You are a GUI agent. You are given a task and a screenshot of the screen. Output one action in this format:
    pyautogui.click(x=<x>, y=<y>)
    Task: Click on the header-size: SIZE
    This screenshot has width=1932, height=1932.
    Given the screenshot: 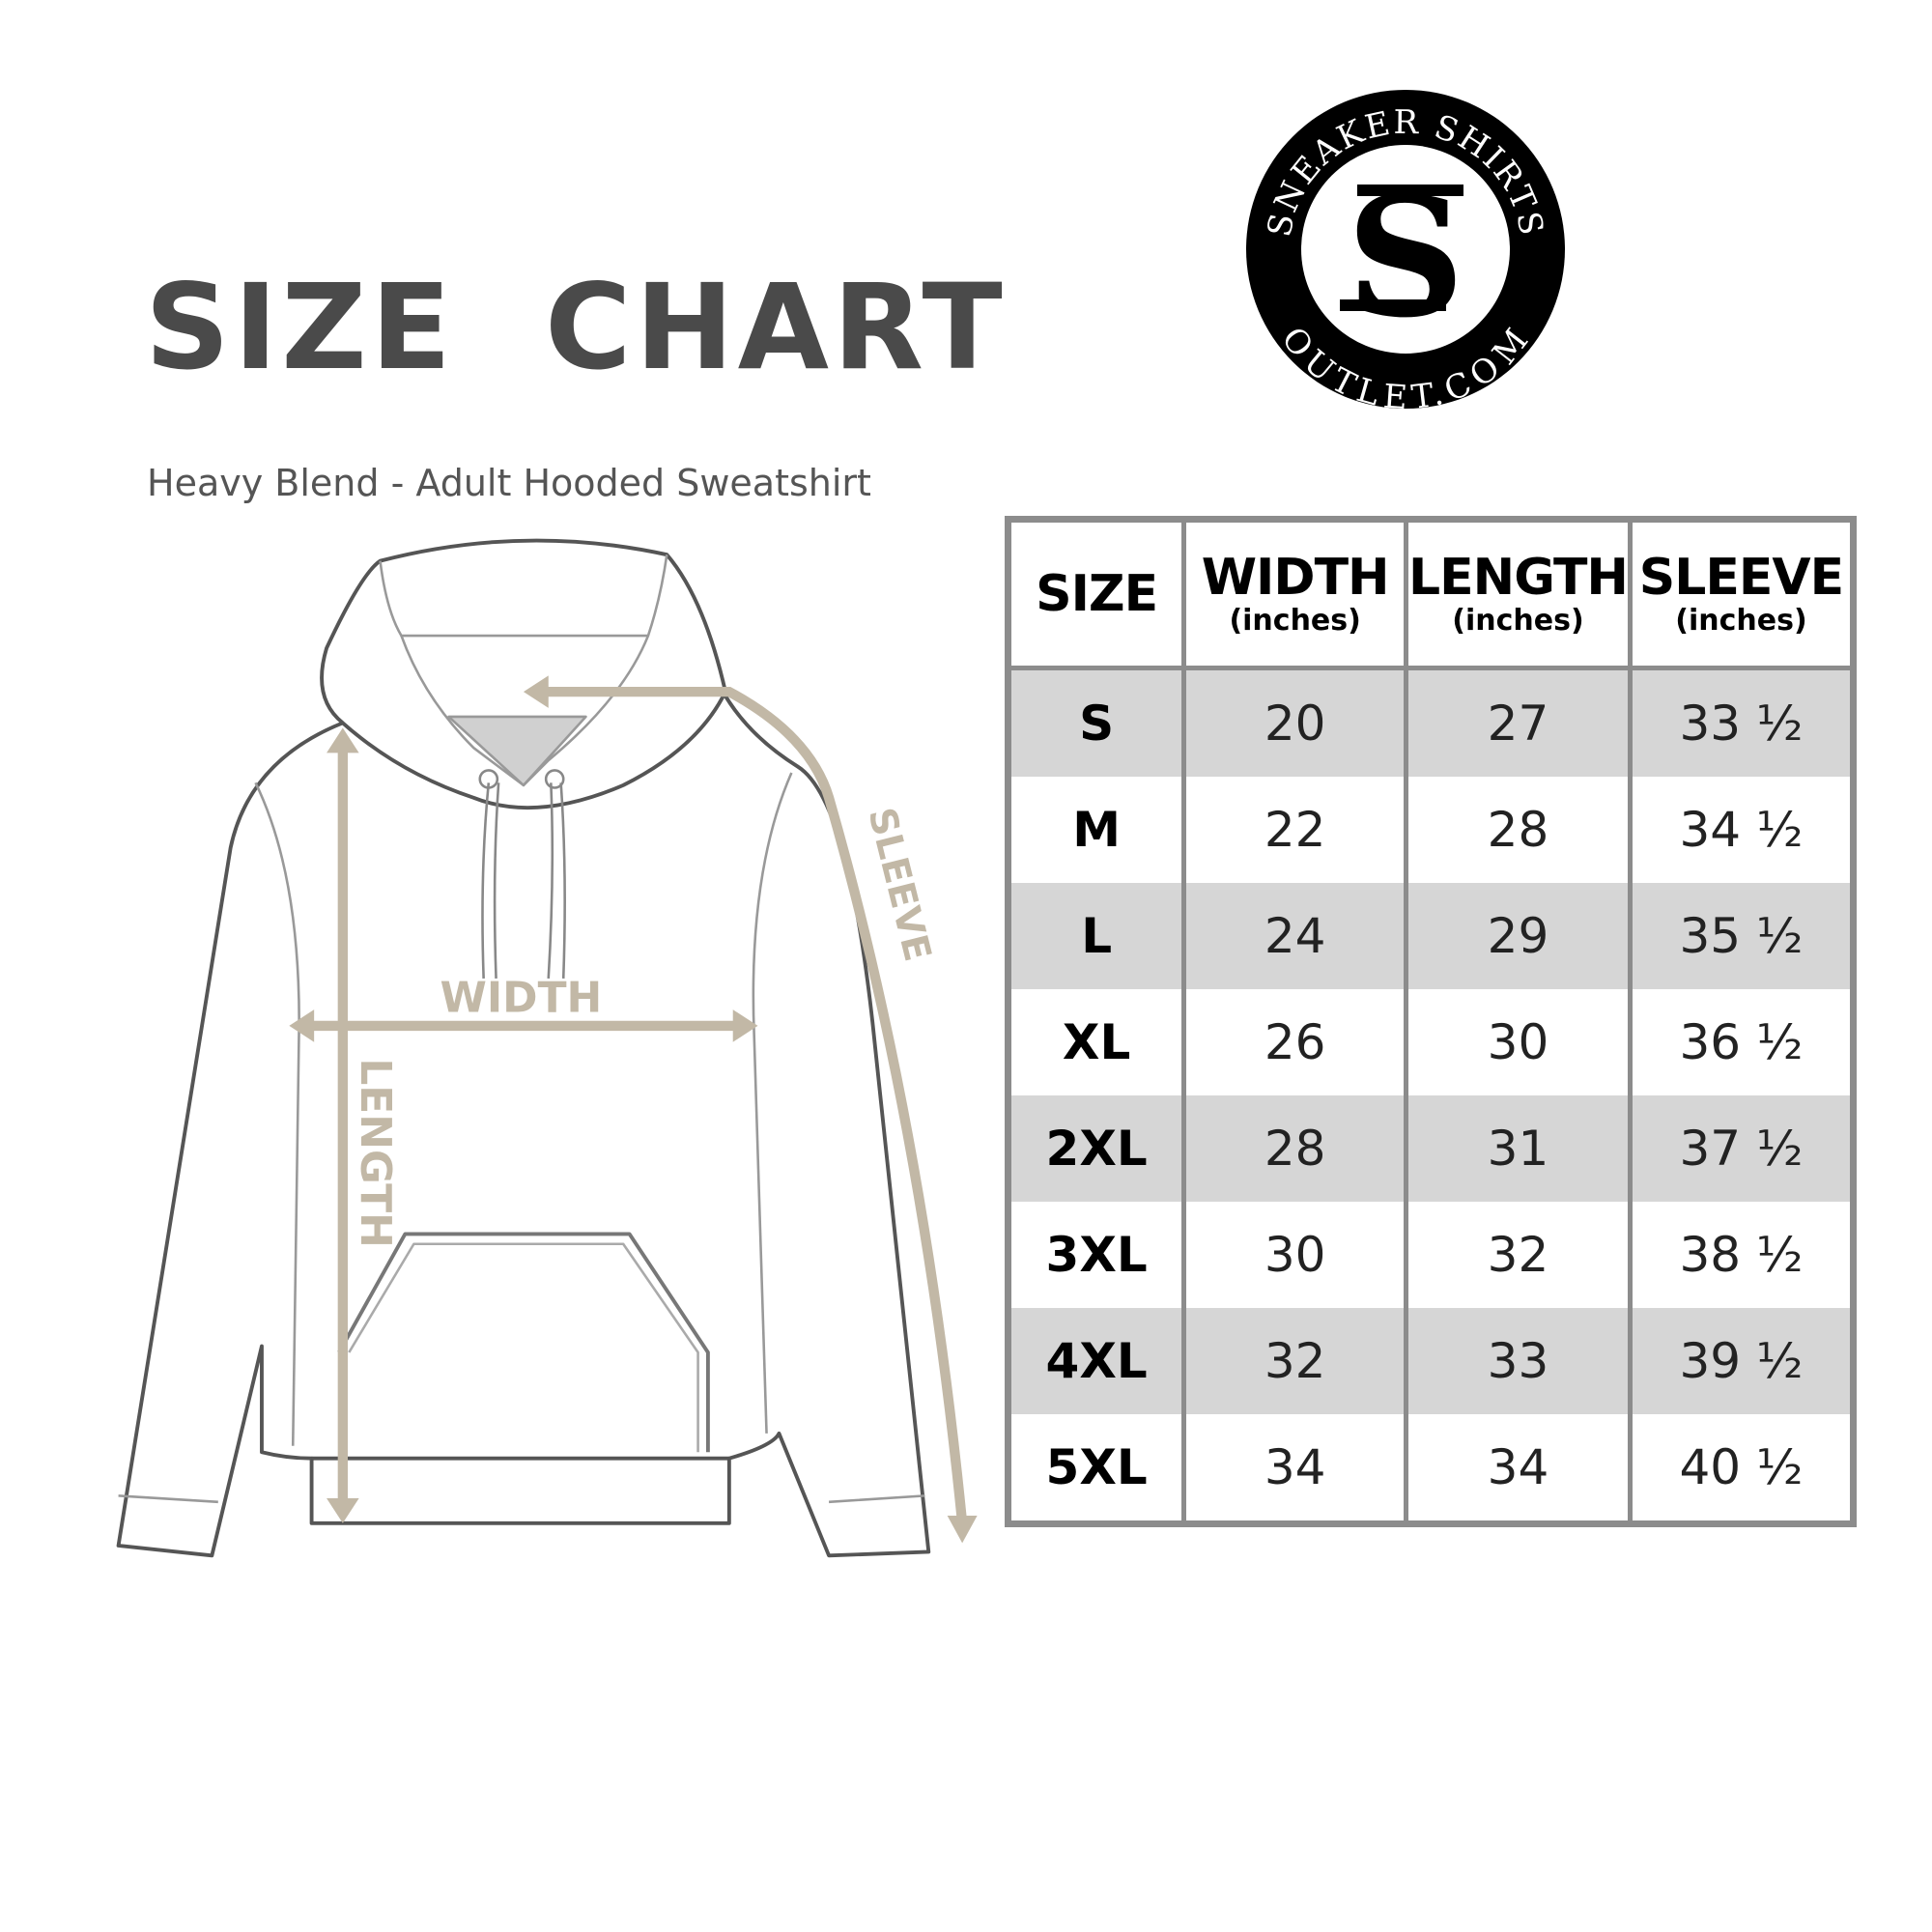 What is the action you would take?
    pyautogui.click(x=1096, y=593)
    